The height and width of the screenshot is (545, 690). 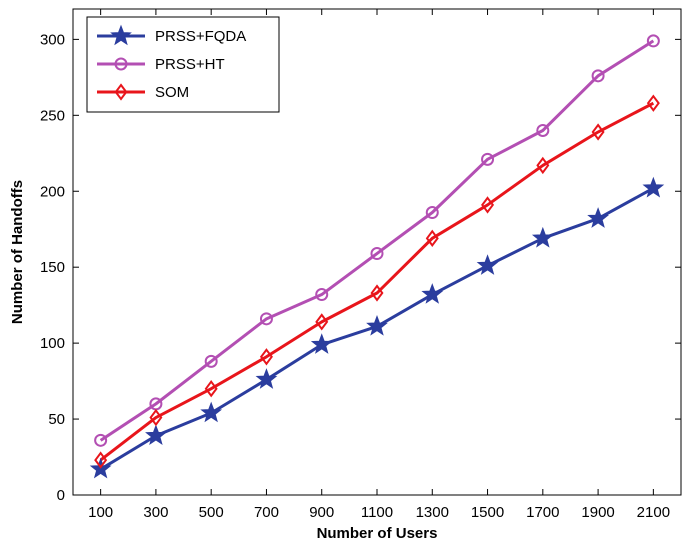 What do you see at coordinates (266, 512) in the screenshot?
I see `x-tick-label: 700` at bounding box center [266, 512].